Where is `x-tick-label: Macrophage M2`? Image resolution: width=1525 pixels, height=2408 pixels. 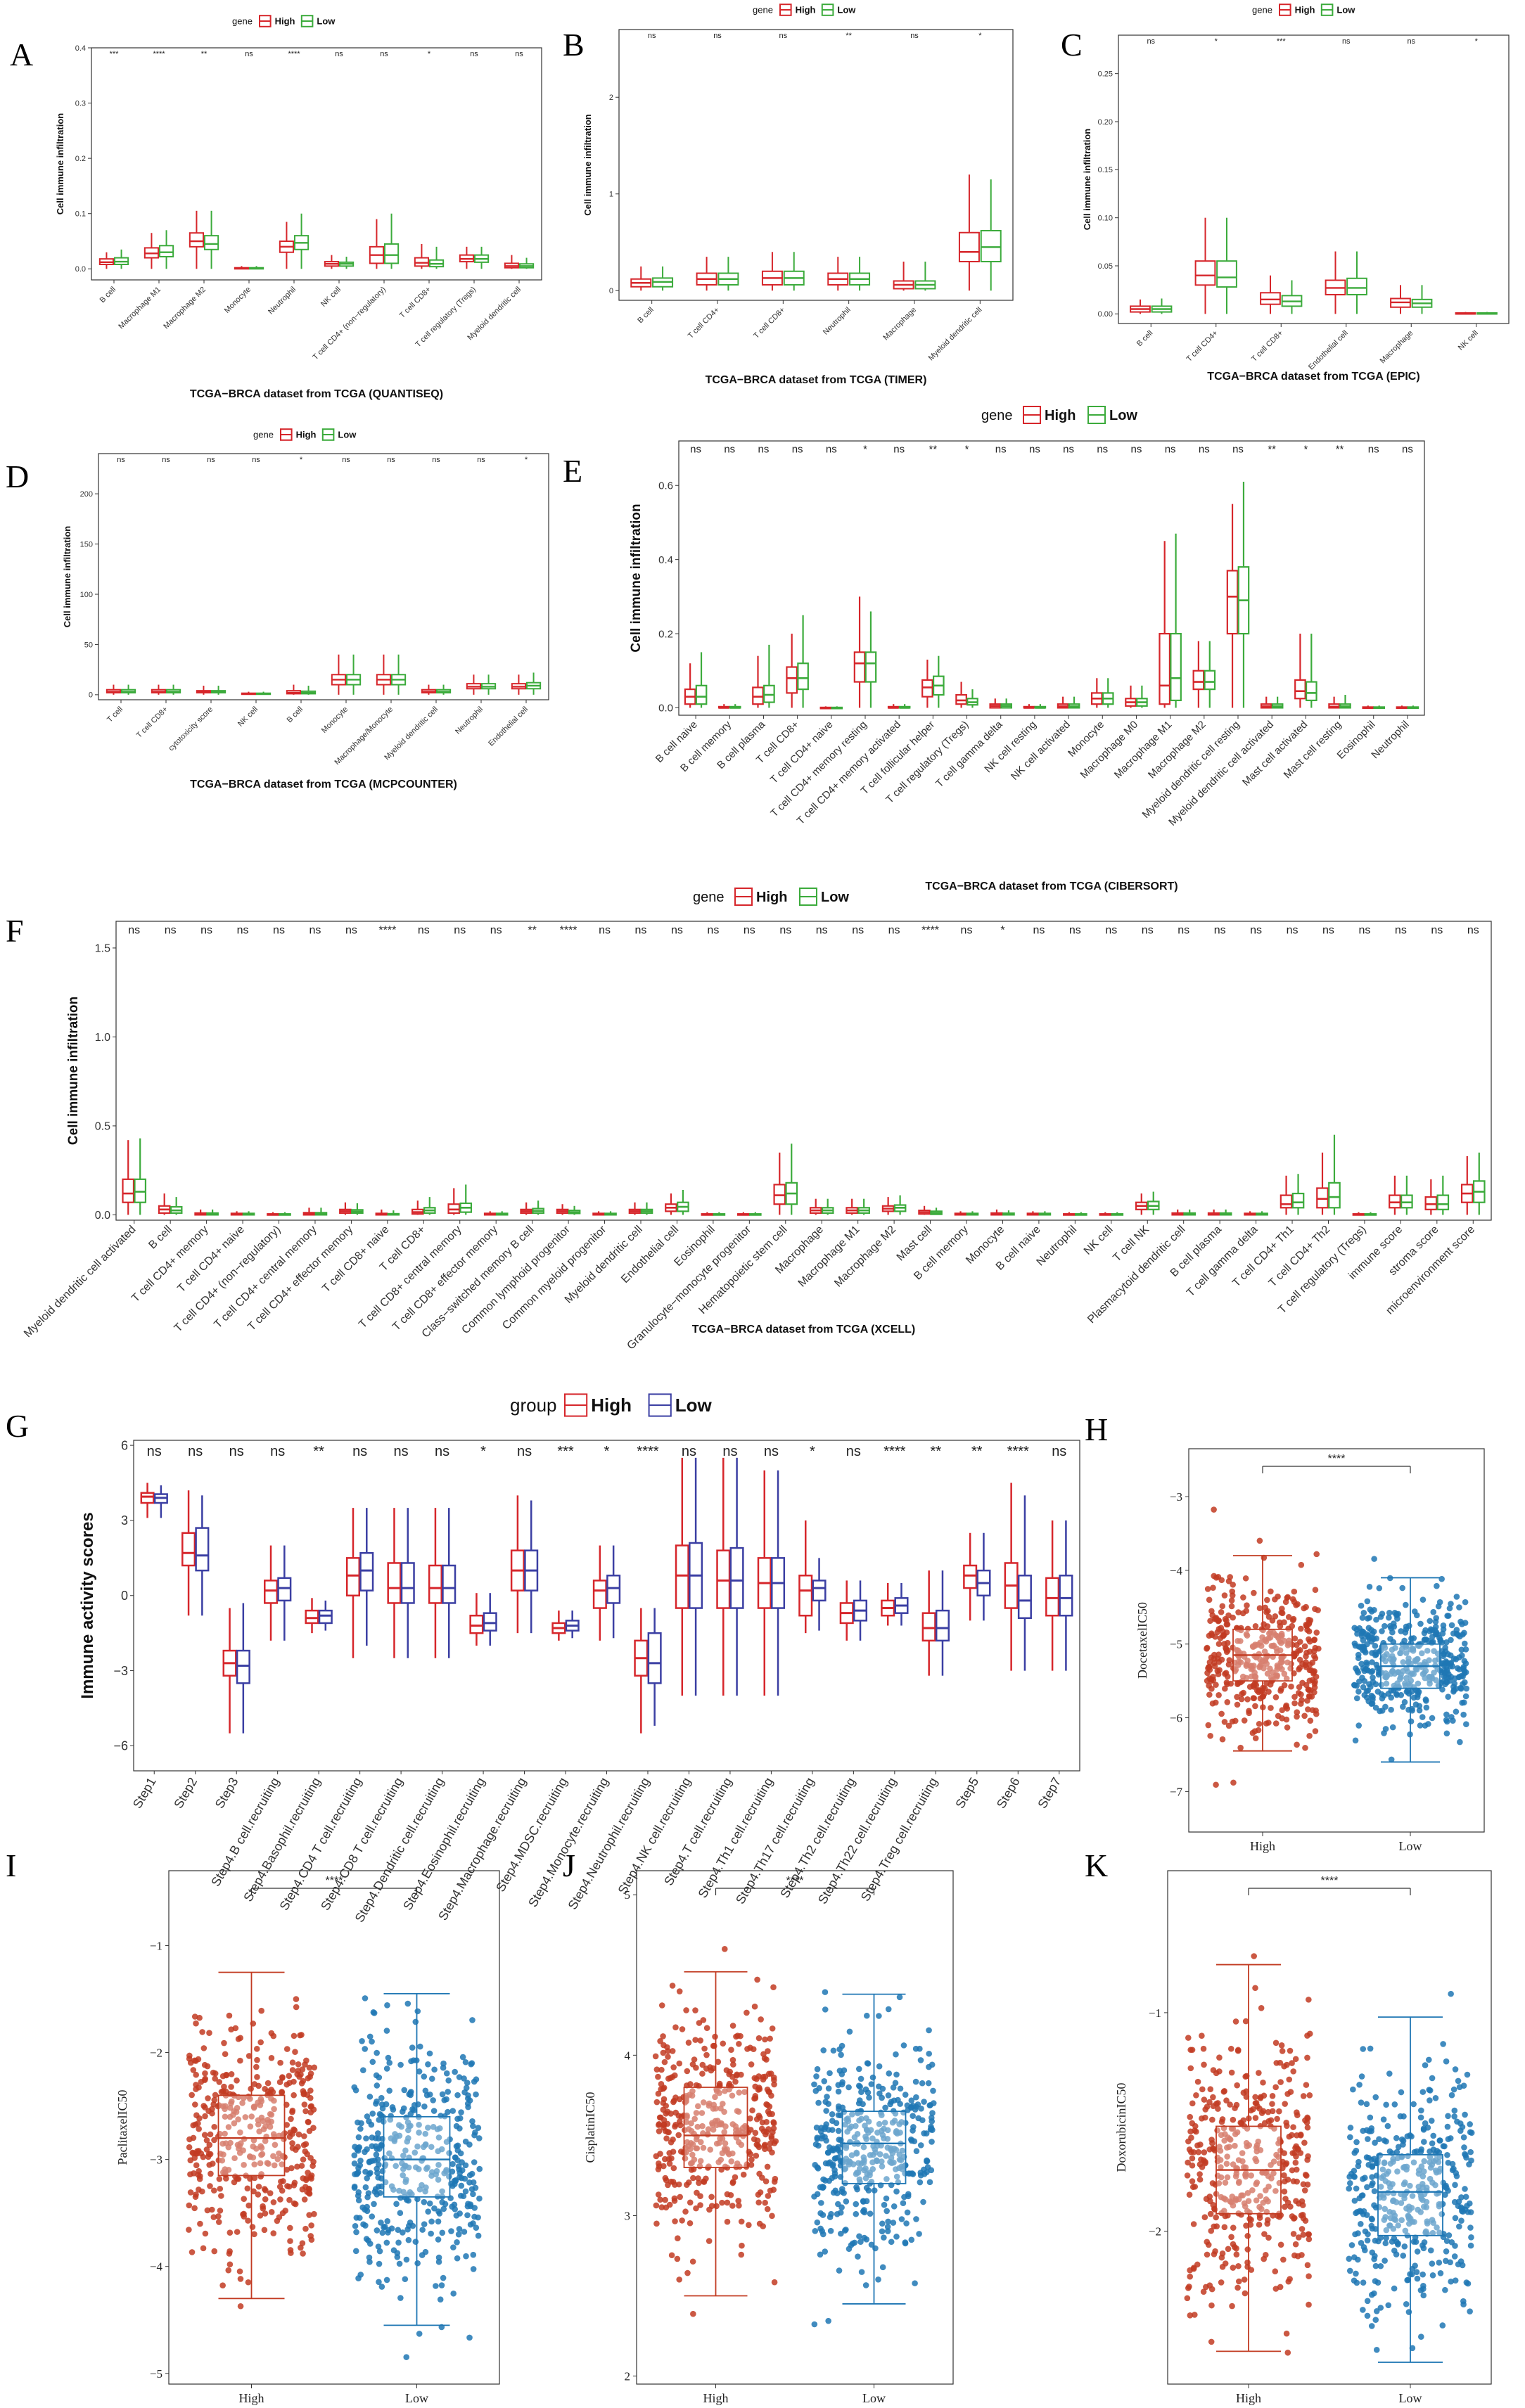 x-tick-label: Macrophage M2 is located at coordinates (865, 1257).